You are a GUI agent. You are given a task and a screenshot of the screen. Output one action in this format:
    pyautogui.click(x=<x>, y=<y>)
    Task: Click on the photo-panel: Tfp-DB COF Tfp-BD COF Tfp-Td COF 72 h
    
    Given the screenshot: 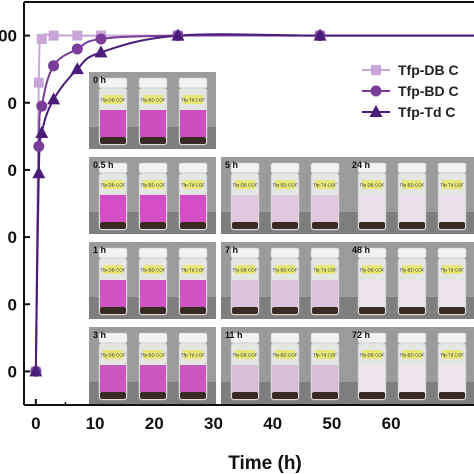 What is the action you would take?
    pyautogui.click(x=411, y=365)
    